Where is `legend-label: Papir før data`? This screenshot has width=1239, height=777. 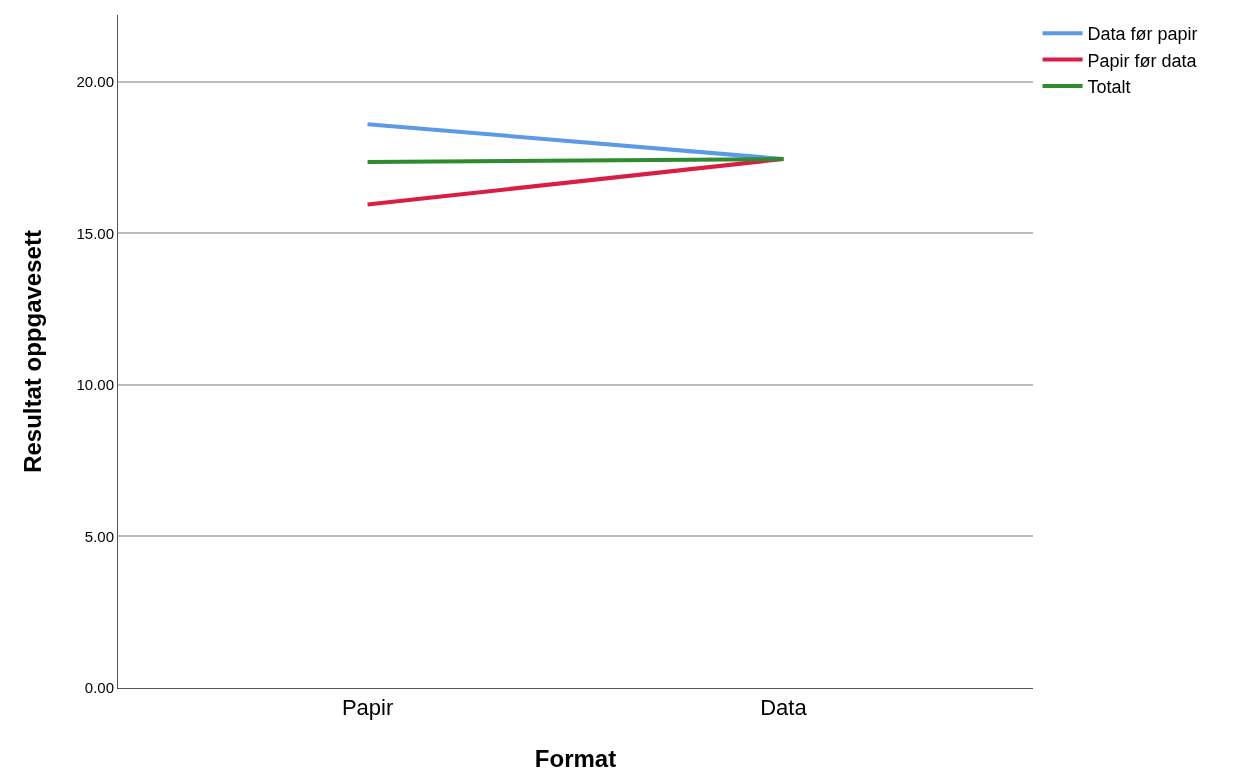
legend-label: Papir før data is located at coordinates (1142, 60).